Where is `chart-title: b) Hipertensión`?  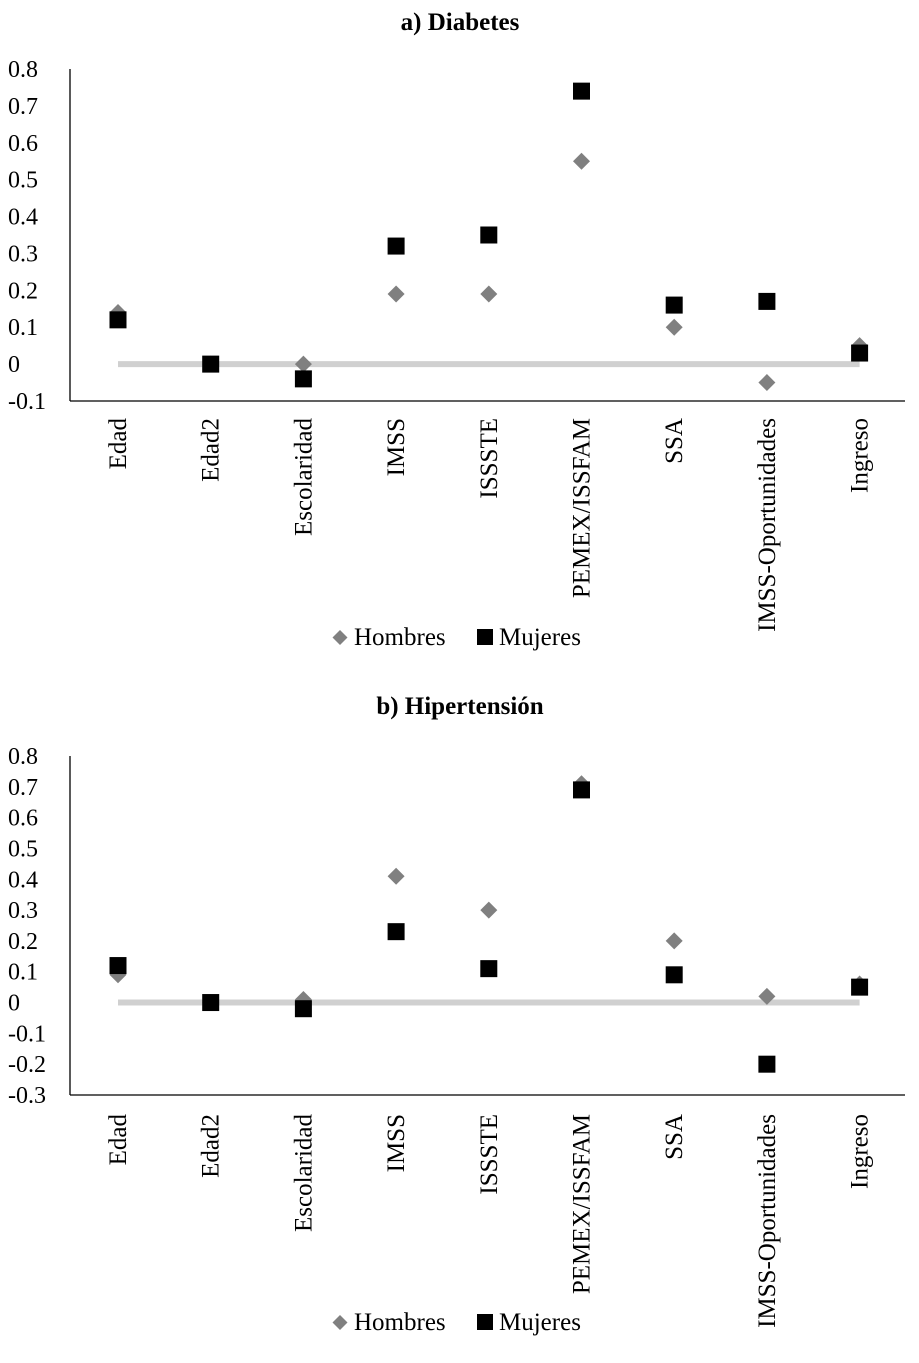
chart-title: b) Hipertensión is located at coordinates (459, 706).